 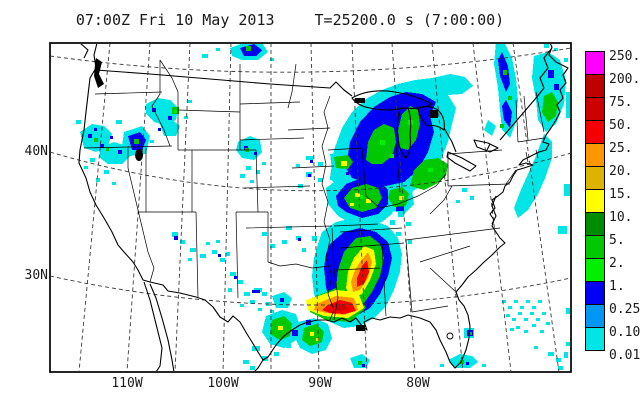 I want to click on legend-boundary-label: 0.01, so click(x=624, y=355).